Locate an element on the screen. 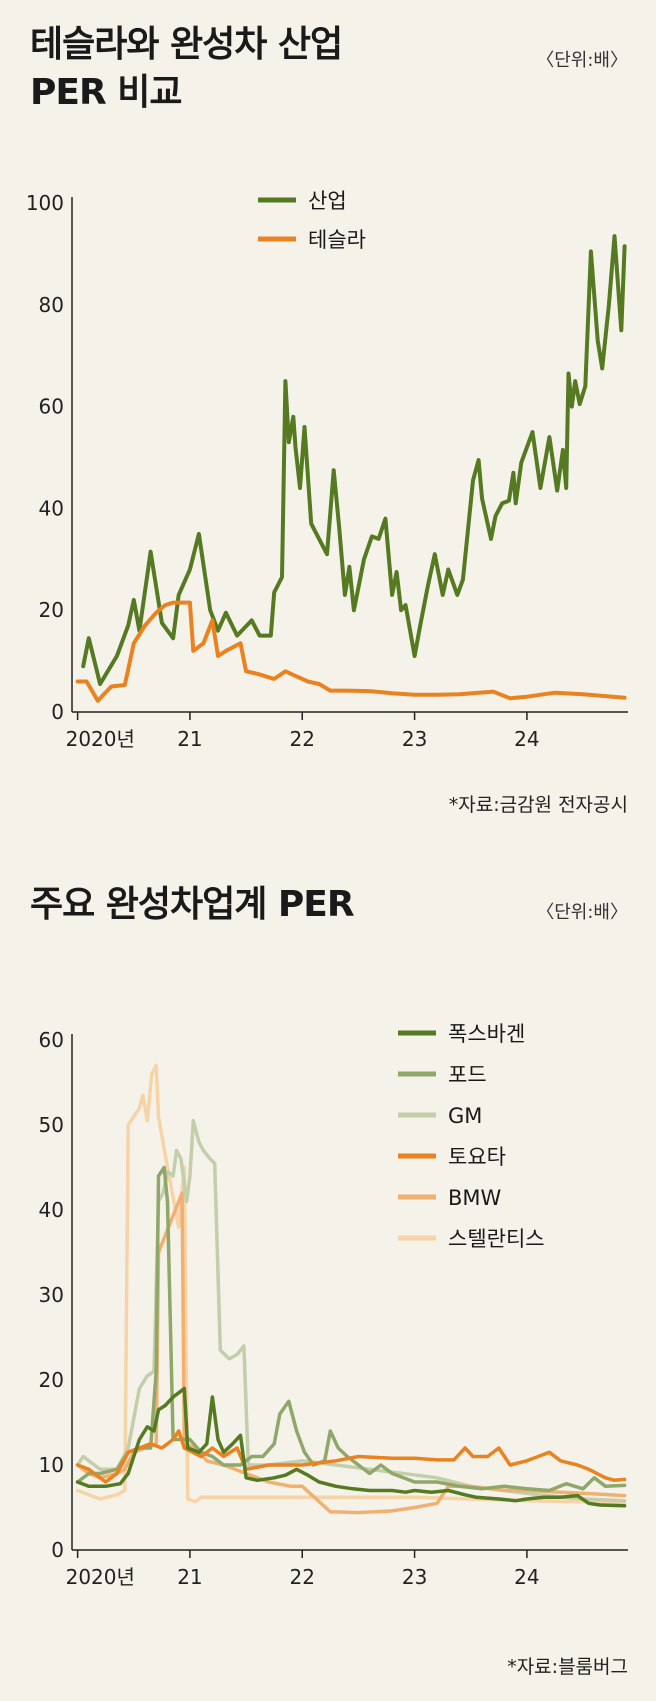  legend-label-ford: 포드 is located at coordinates (467, 1075).